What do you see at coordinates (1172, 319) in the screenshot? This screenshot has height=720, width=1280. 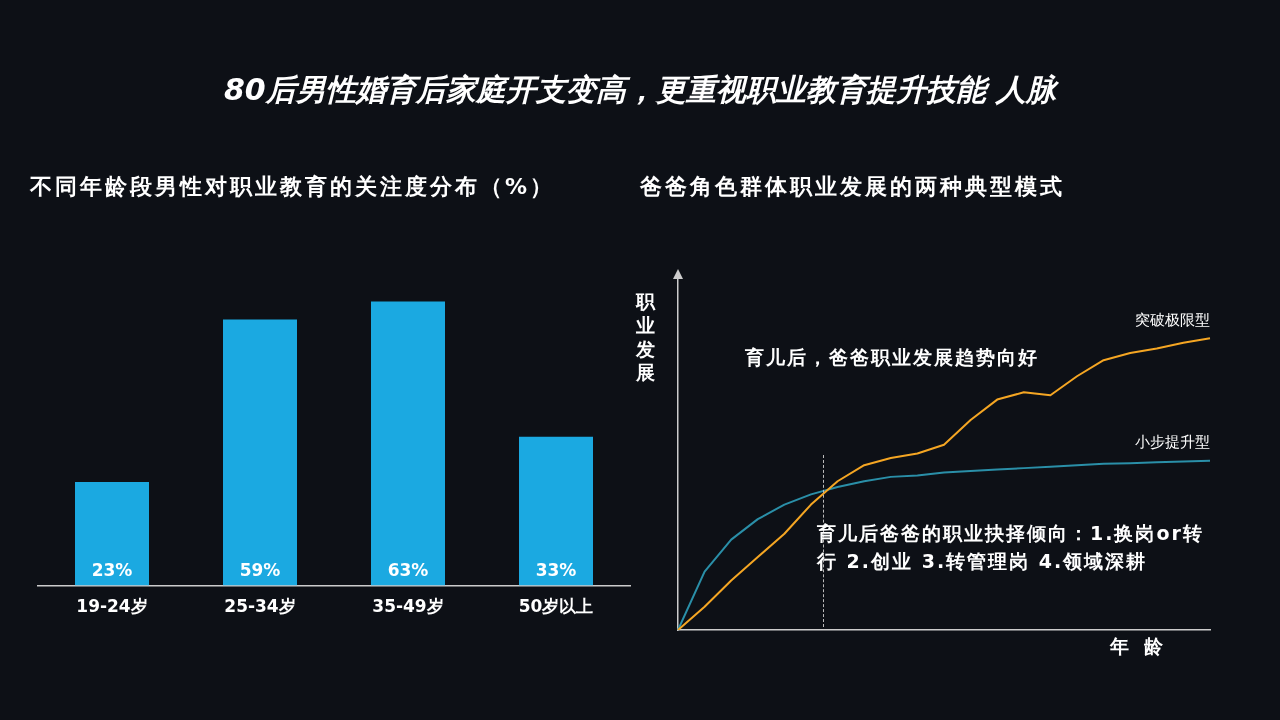 I see `series-label: 突破极限型` at bounding box center [1172, 319].